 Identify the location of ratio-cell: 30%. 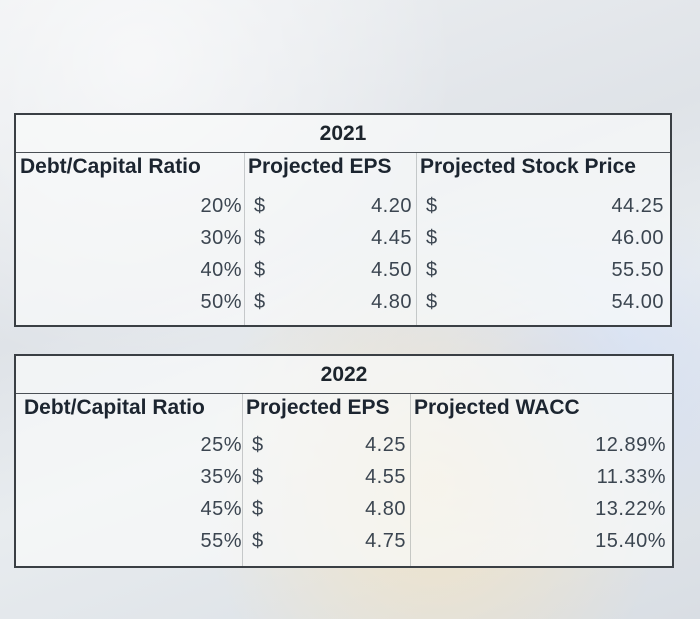
(221, 238).